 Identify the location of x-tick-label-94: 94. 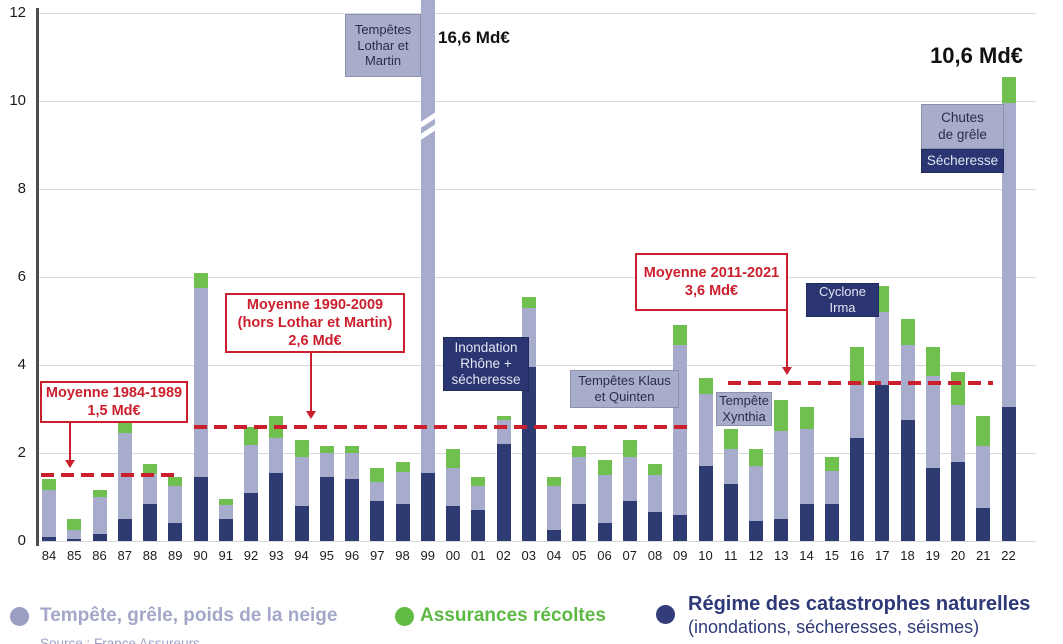
(301, 555).